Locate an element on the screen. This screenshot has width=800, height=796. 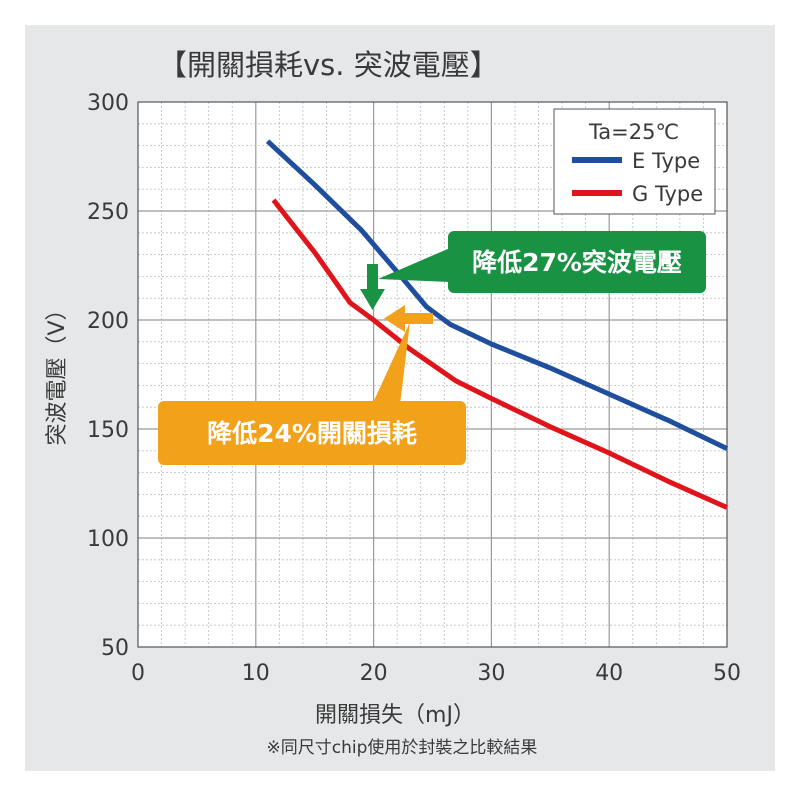
callout-orange-text: 降低24%開關損耗 is located at coordinates (312, 433).